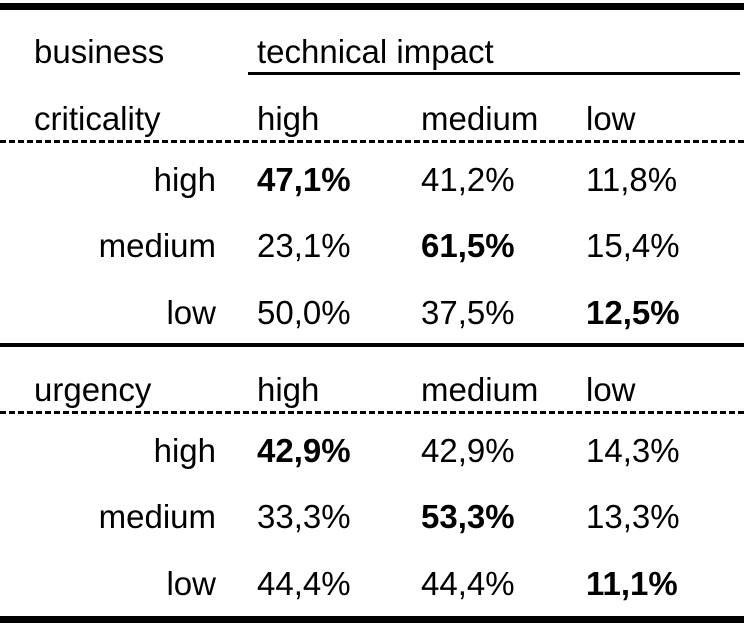 The height and width of the screenshot is (626, 744). What do you see at coordinates (468, 450) in the screenshot?
I see `cell-urgency-high-medium: 42,9%` at bounding box center [468, 450].